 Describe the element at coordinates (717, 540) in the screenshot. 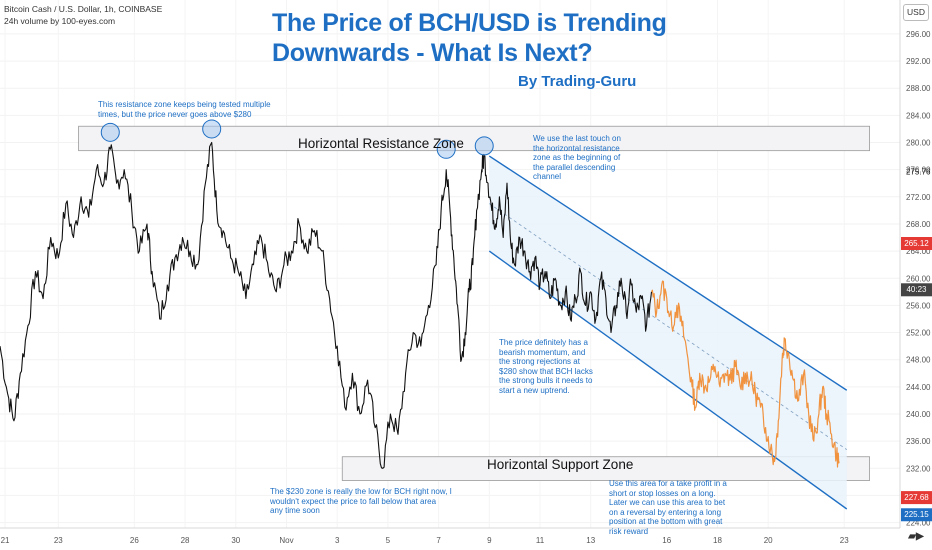

I see `x-tick-label: 18` at that location.